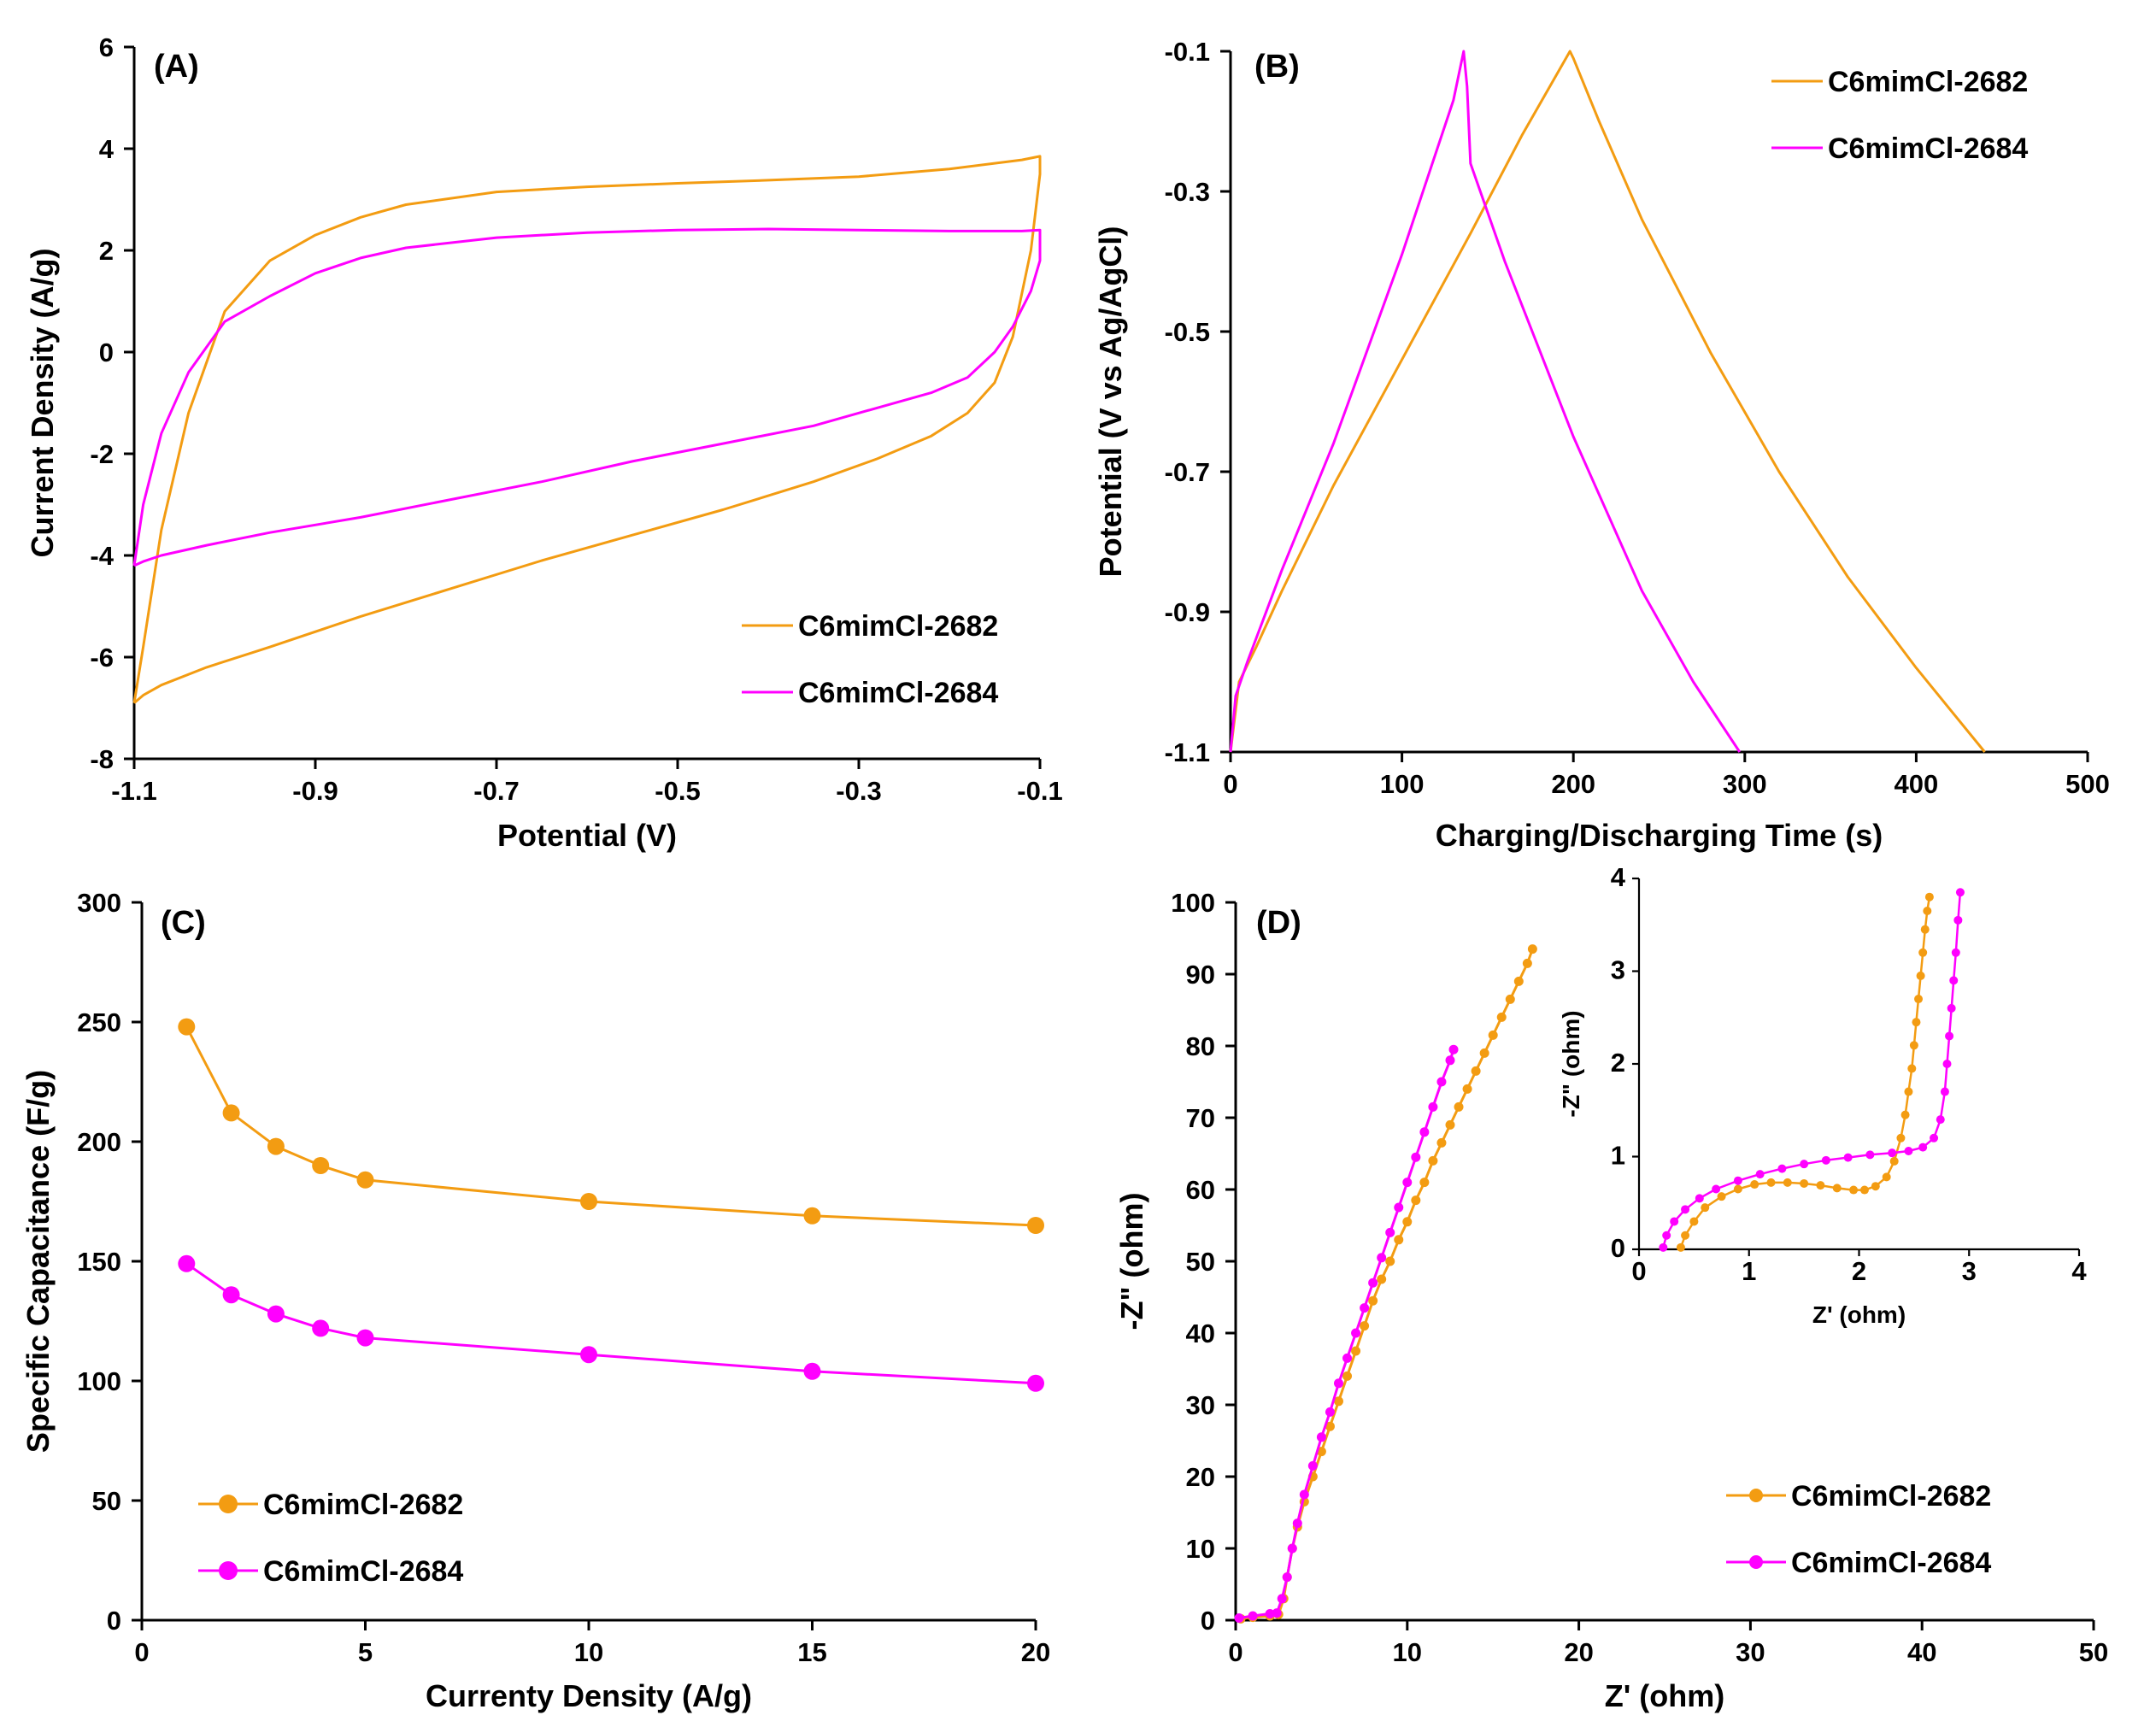 Image resolution: width=2156 pixels, height=1727 pixels. I want to click on x-axis-title: Potential (V), so click(587, 835).